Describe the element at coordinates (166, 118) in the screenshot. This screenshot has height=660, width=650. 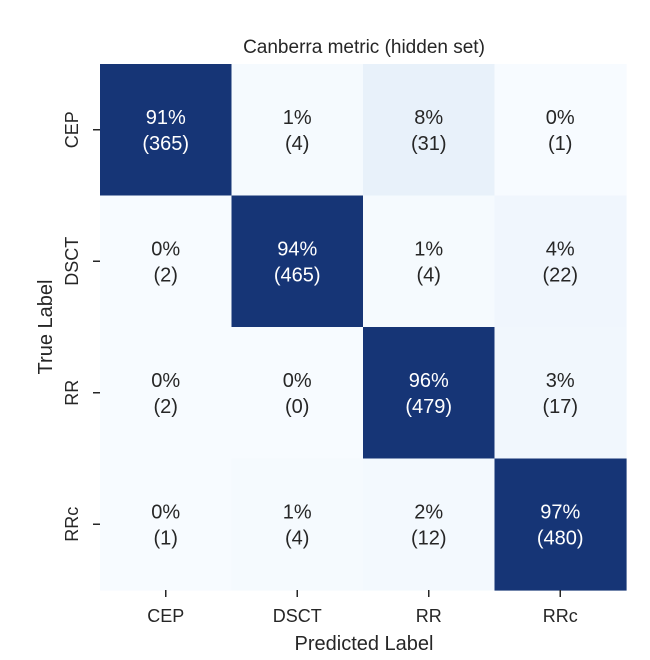
I see `cell-percent-label: 91%` at that location.